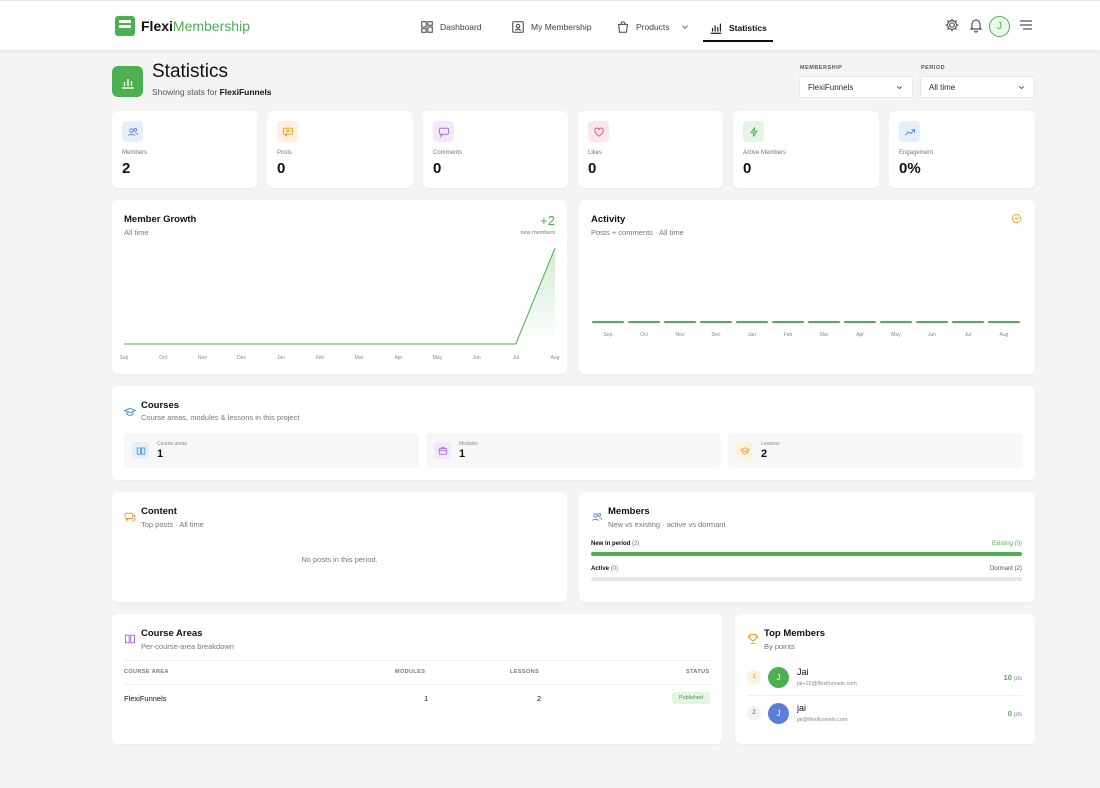 This screenshot has height=788, width=1100. Describe the element at coordinates (184, 149) in the screenshot. I see `stat-card-members: Members 2` at that location.